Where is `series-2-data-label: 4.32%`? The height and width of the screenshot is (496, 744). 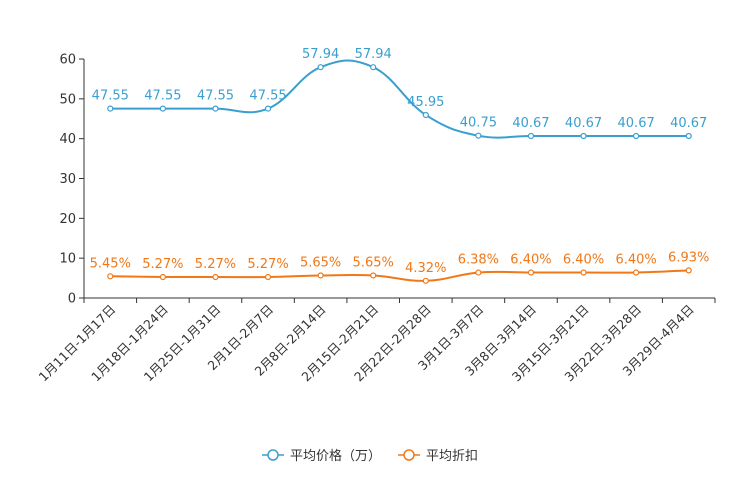 series-2-data-label: 4.32% is located at coordinates (425, 268).